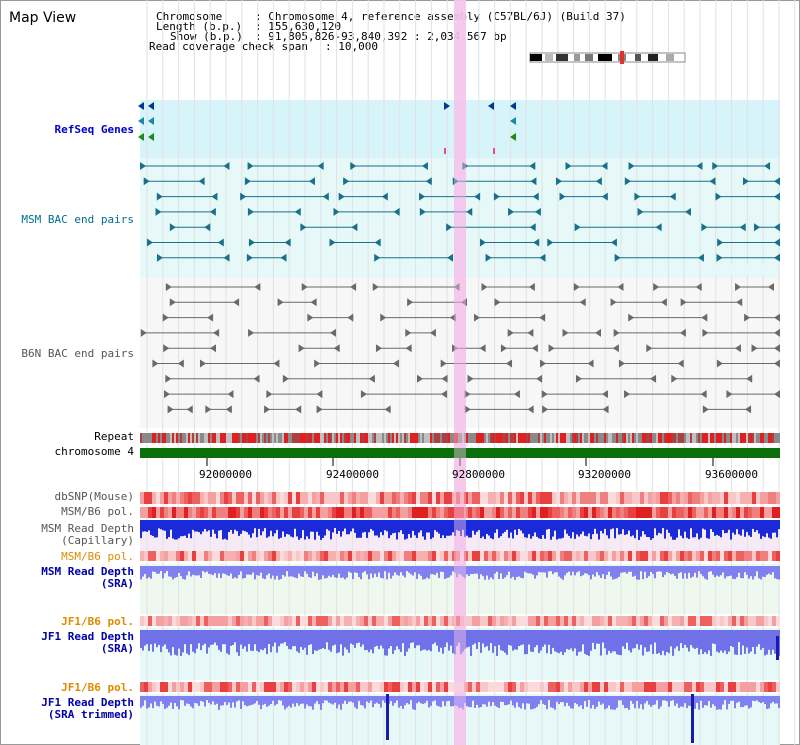 The image size is (800, 745). What do you see at coordinates (97, 687) in the screenshot?
I see `jf1-b6-pol-label-2: JF1/B6 pol.` at bounding box center [97, 687].